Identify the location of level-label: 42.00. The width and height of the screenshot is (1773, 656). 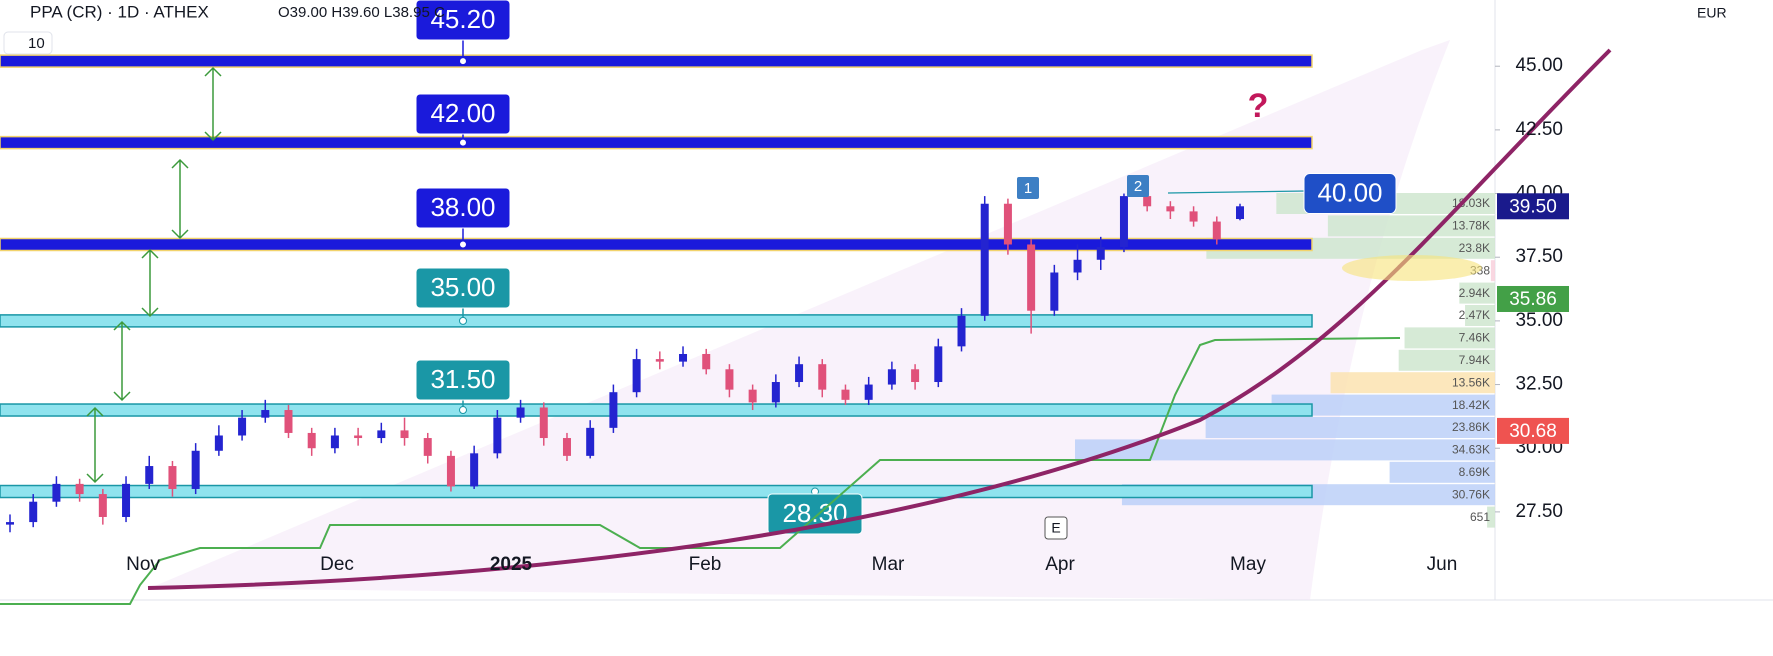
(462, 113).